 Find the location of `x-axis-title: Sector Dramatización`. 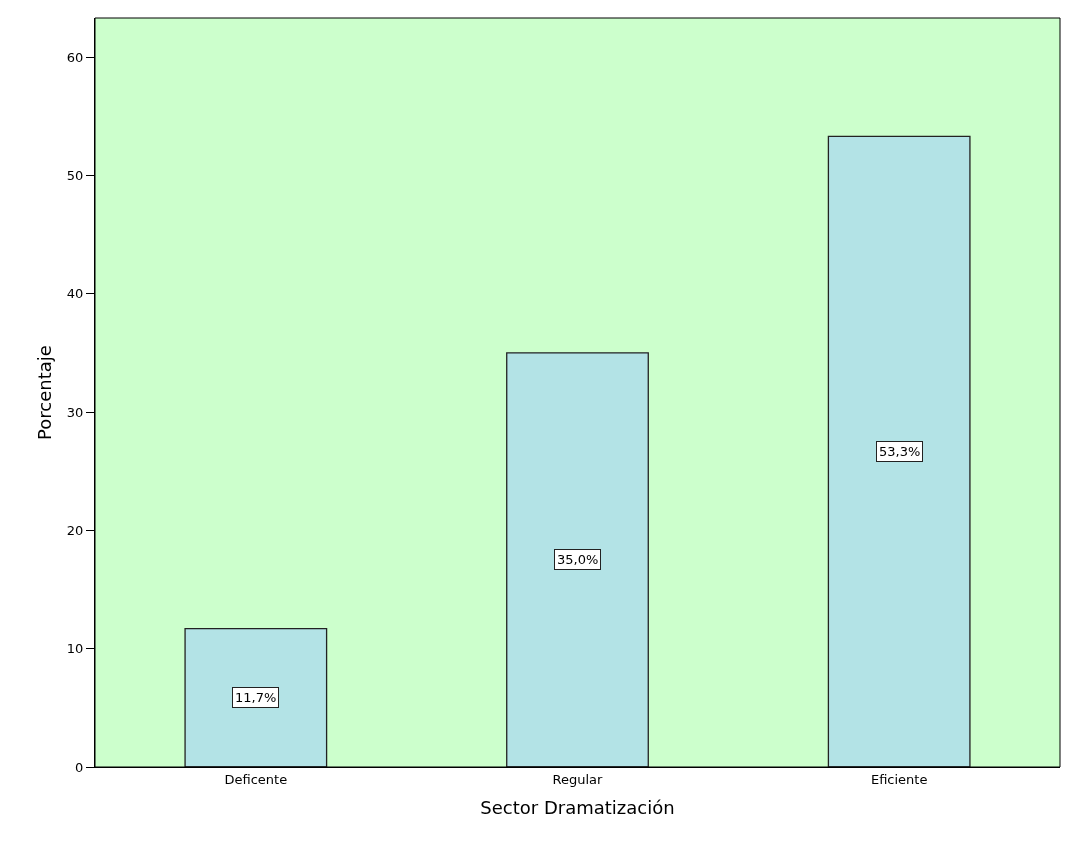

x-axis-title: Sector Dramatización is located at coordinates (577, 807).